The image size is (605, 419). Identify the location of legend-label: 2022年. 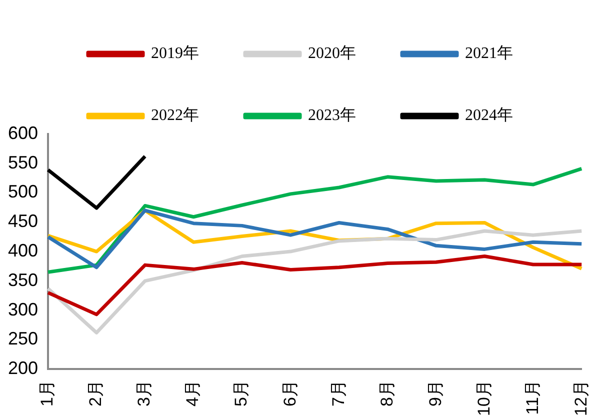
(175, 115).